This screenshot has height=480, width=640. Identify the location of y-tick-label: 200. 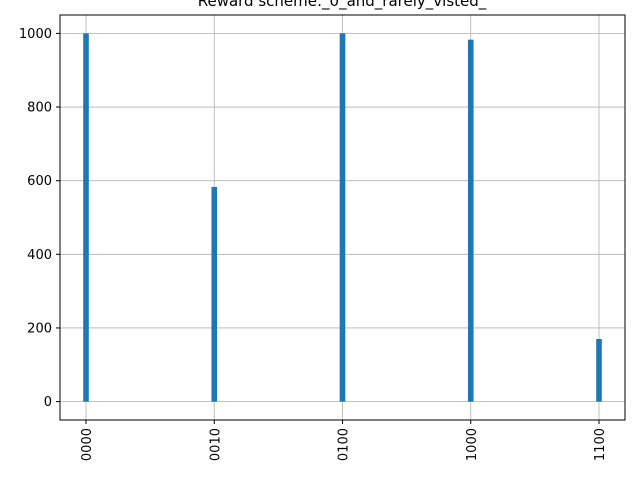
(39, 328).